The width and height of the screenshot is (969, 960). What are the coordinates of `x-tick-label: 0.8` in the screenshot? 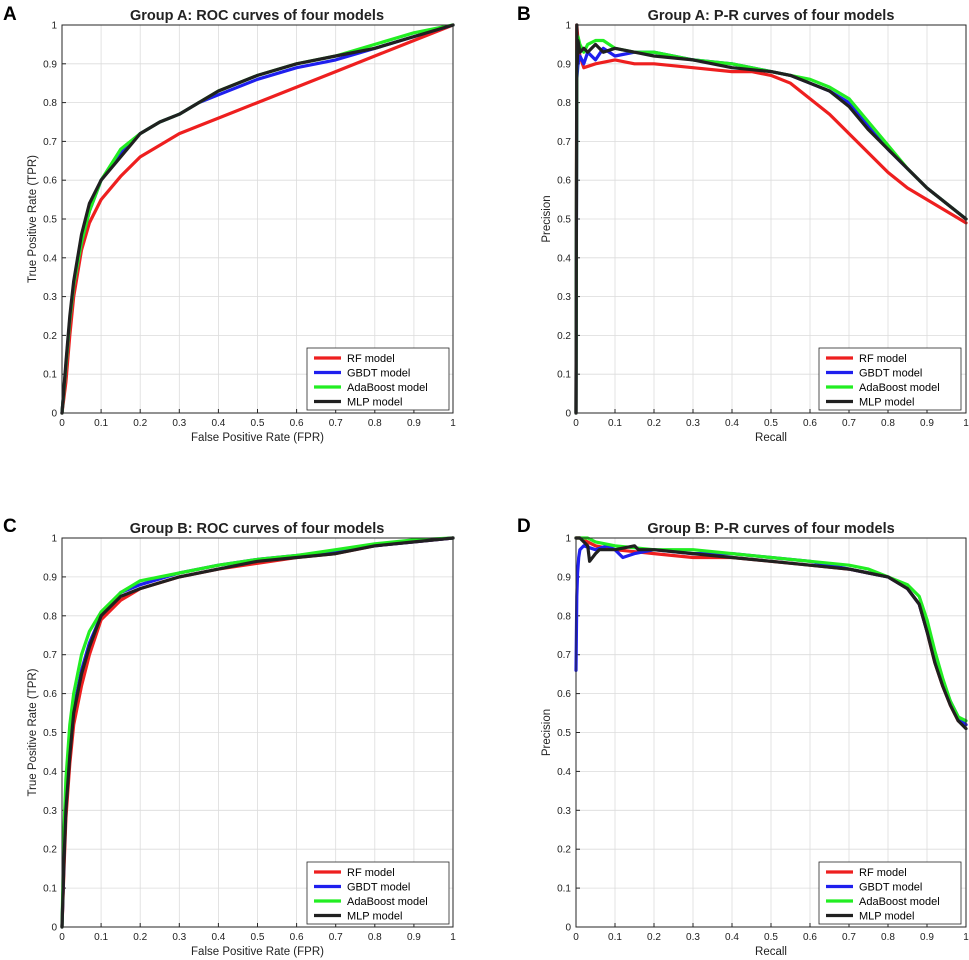 It's located at (375, 937).